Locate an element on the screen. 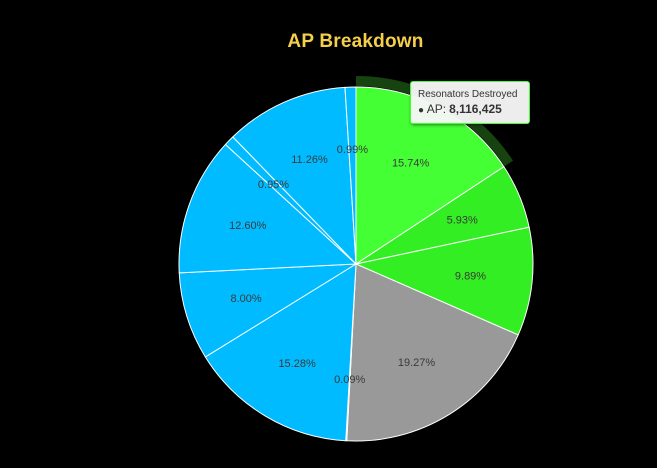 The width and height of the screenshot is (657, 468). slice-label: 19.27% is located at coordinates (417, 363).